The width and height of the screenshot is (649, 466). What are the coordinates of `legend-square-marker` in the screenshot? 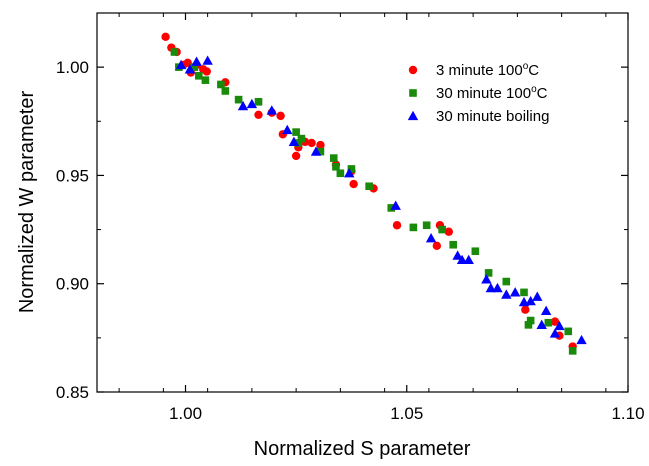 It's located at (413, 93).